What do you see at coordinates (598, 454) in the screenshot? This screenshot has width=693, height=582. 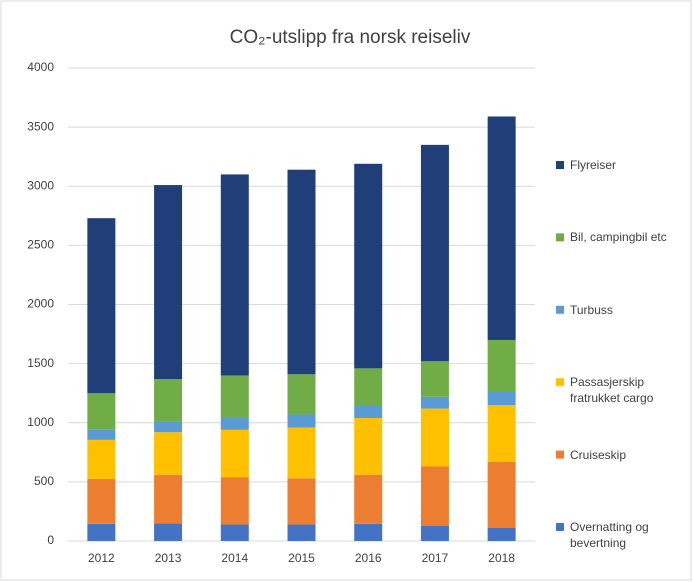 I see `legend-label: Cruiseskip` at bounding box center [598, 454].